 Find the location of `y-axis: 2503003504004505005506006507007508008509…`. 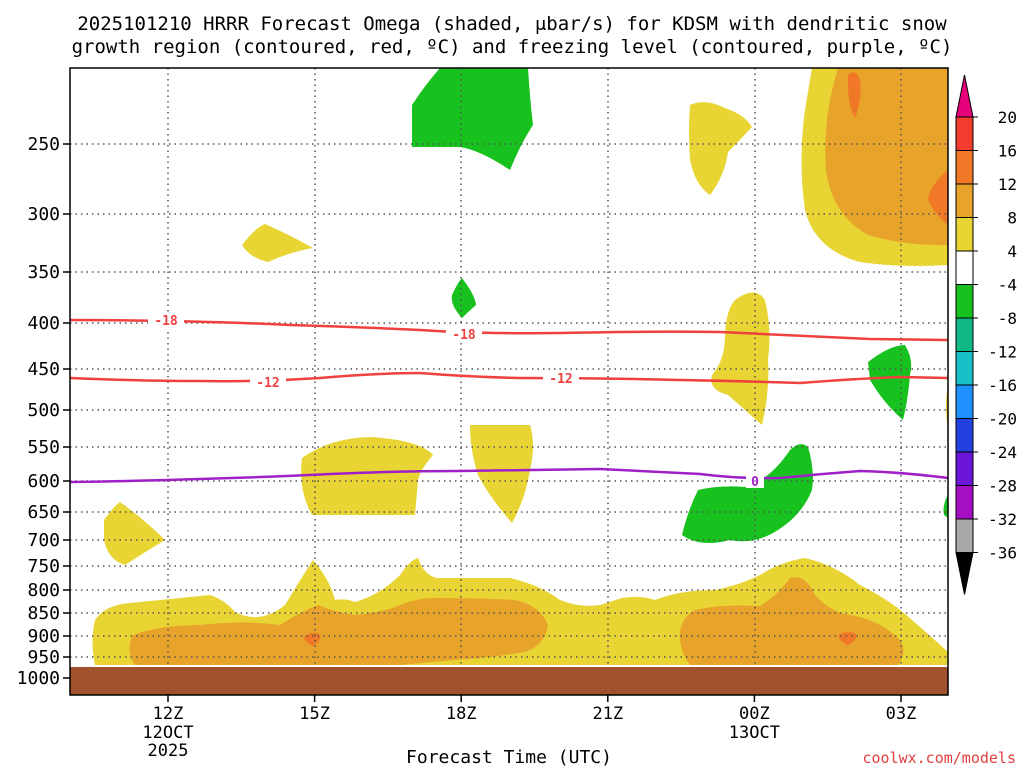

y-axis: 2503003504004505005506006507007508008509… is located at coordinates (43, 411).